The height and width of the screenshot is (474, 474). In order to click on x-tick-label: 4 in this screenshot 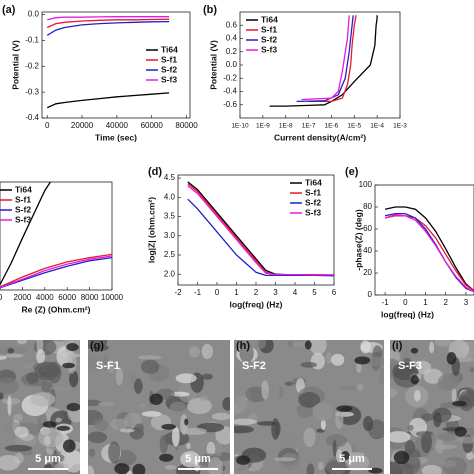, I will do `click(295, 292)`.